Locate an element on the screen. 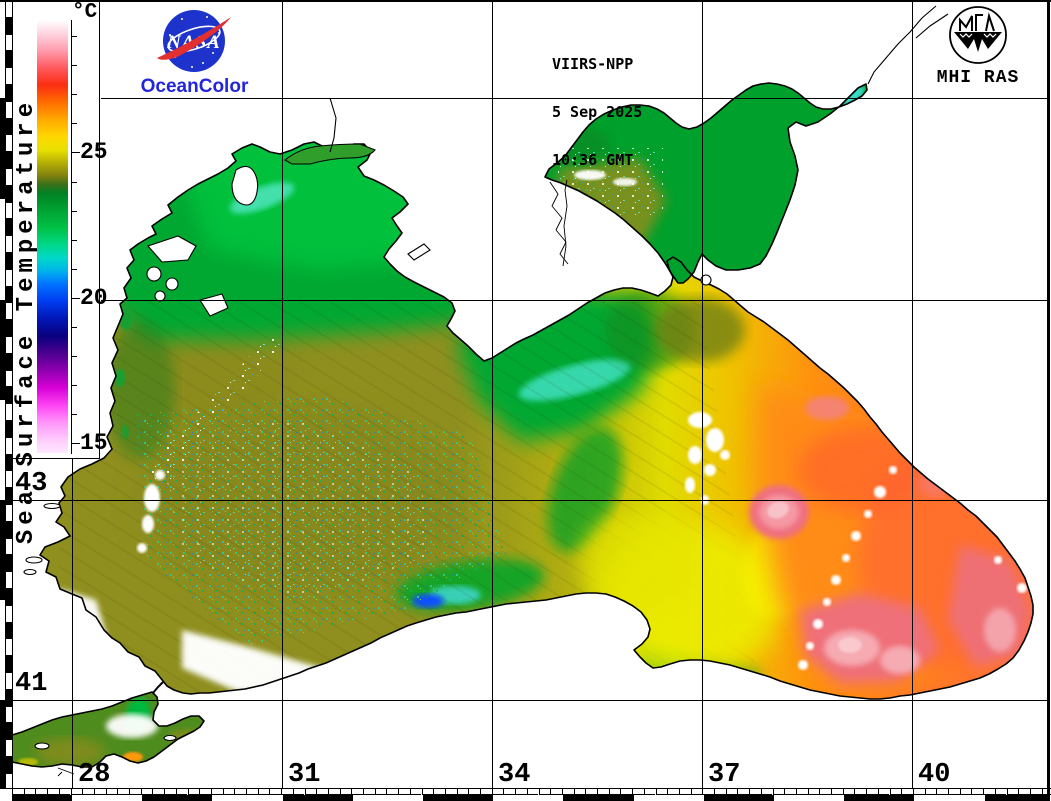 The image size is (1051, 801). mhi-emblem-icon is located at coordinates (978, 35).